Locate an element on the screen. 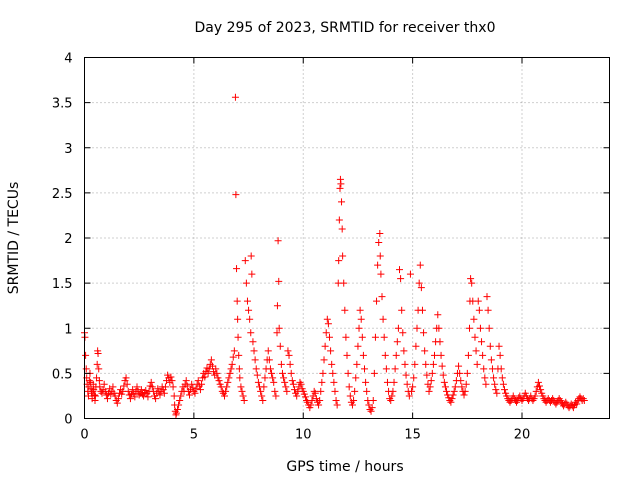 The width and height of the screenshot is (640, 480). y-tick-label: 0 is located at coordinates (68, 420).